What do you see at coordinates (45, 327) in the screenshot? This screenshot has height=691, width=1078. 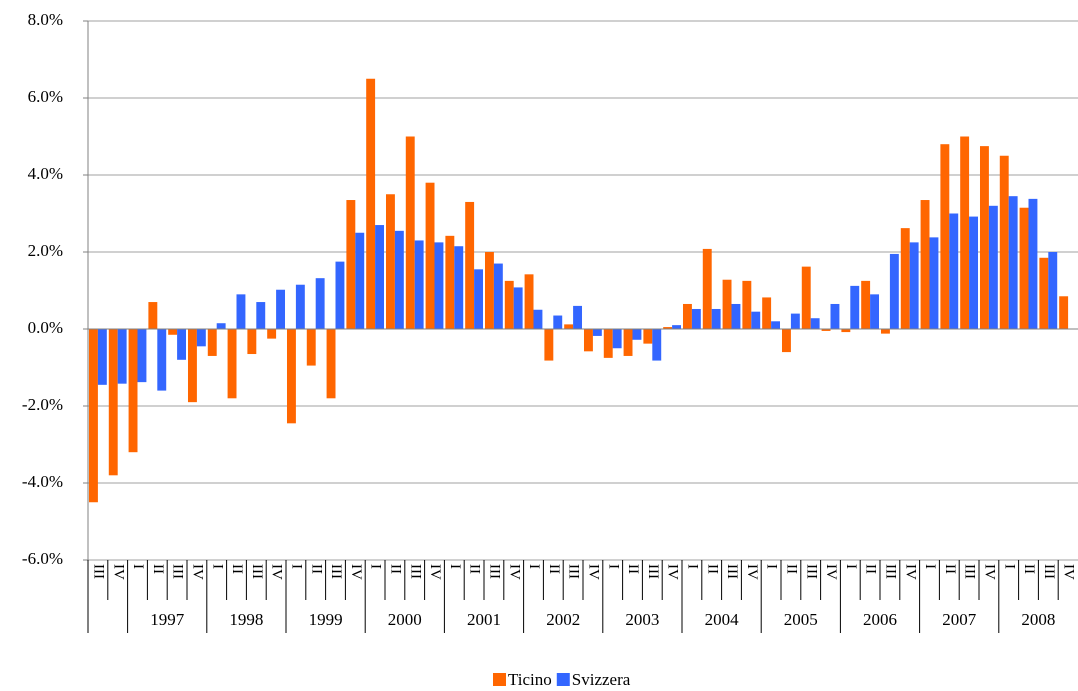 I see `y-tick-label: 0.0%` at bounding box center [45, 327].